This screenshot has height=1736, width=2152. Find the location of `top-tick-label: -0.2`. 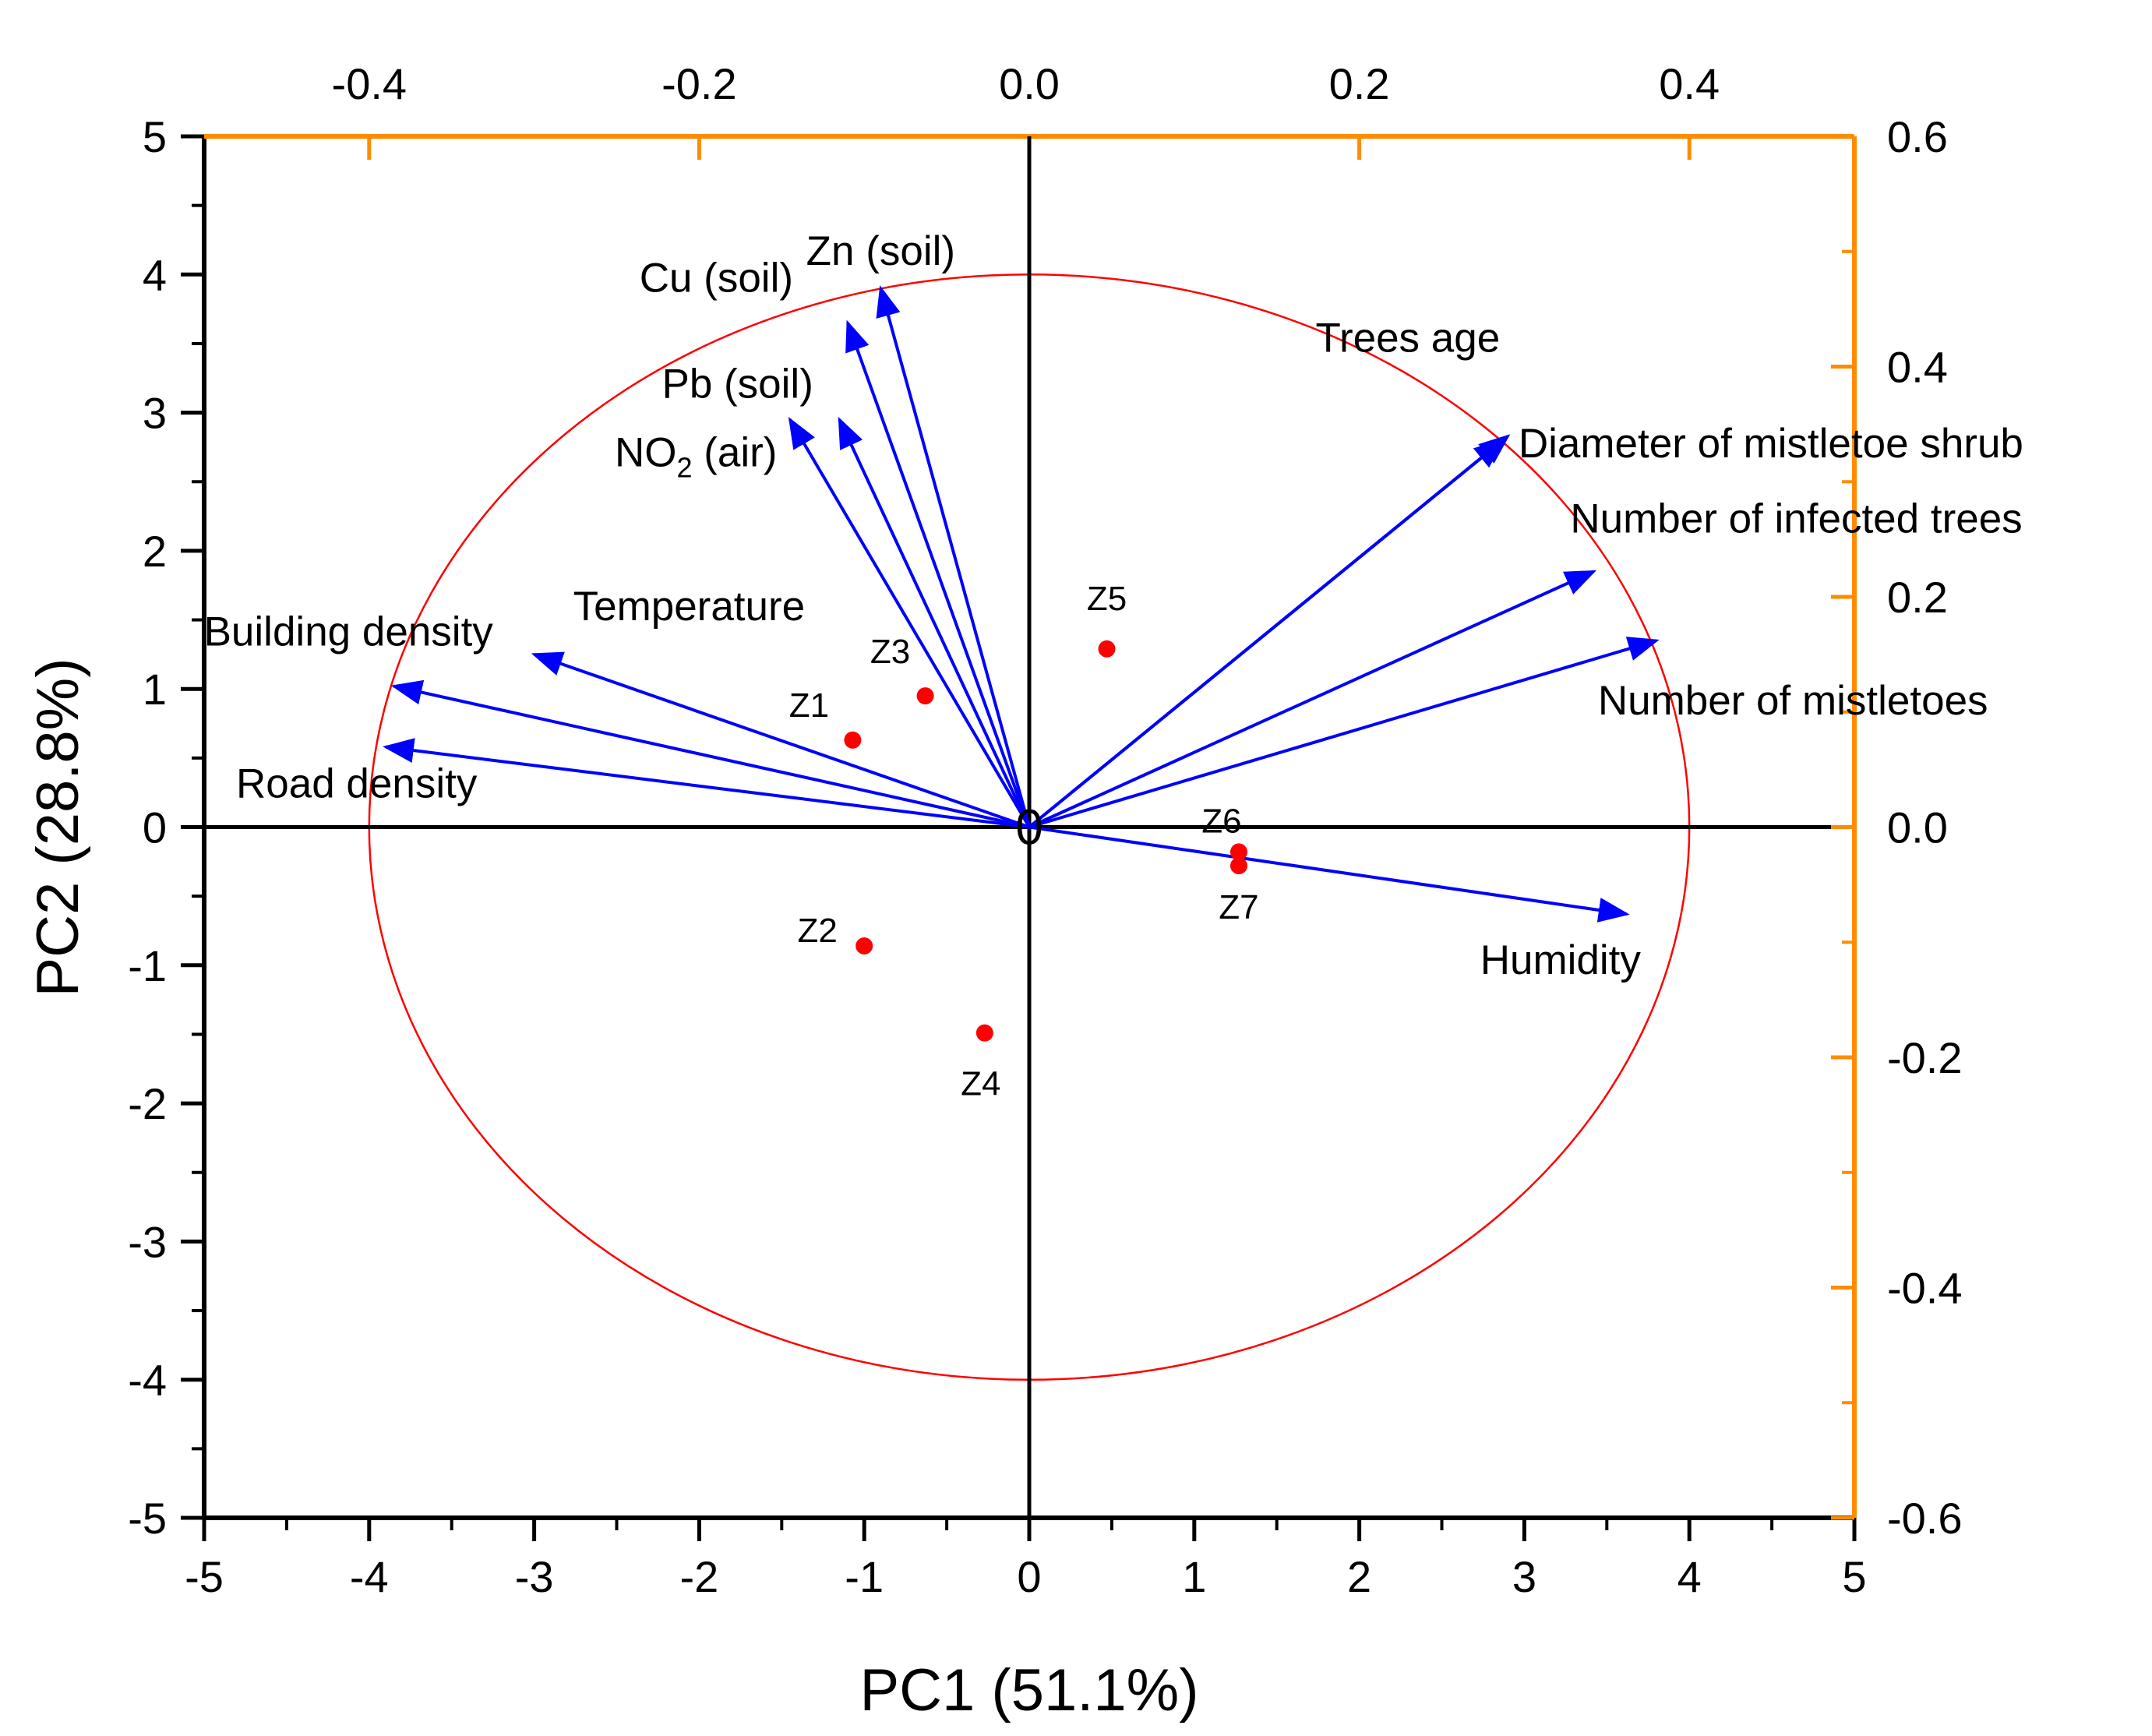

top-tick-label: -0.2 is located at coordinates (699, 83).